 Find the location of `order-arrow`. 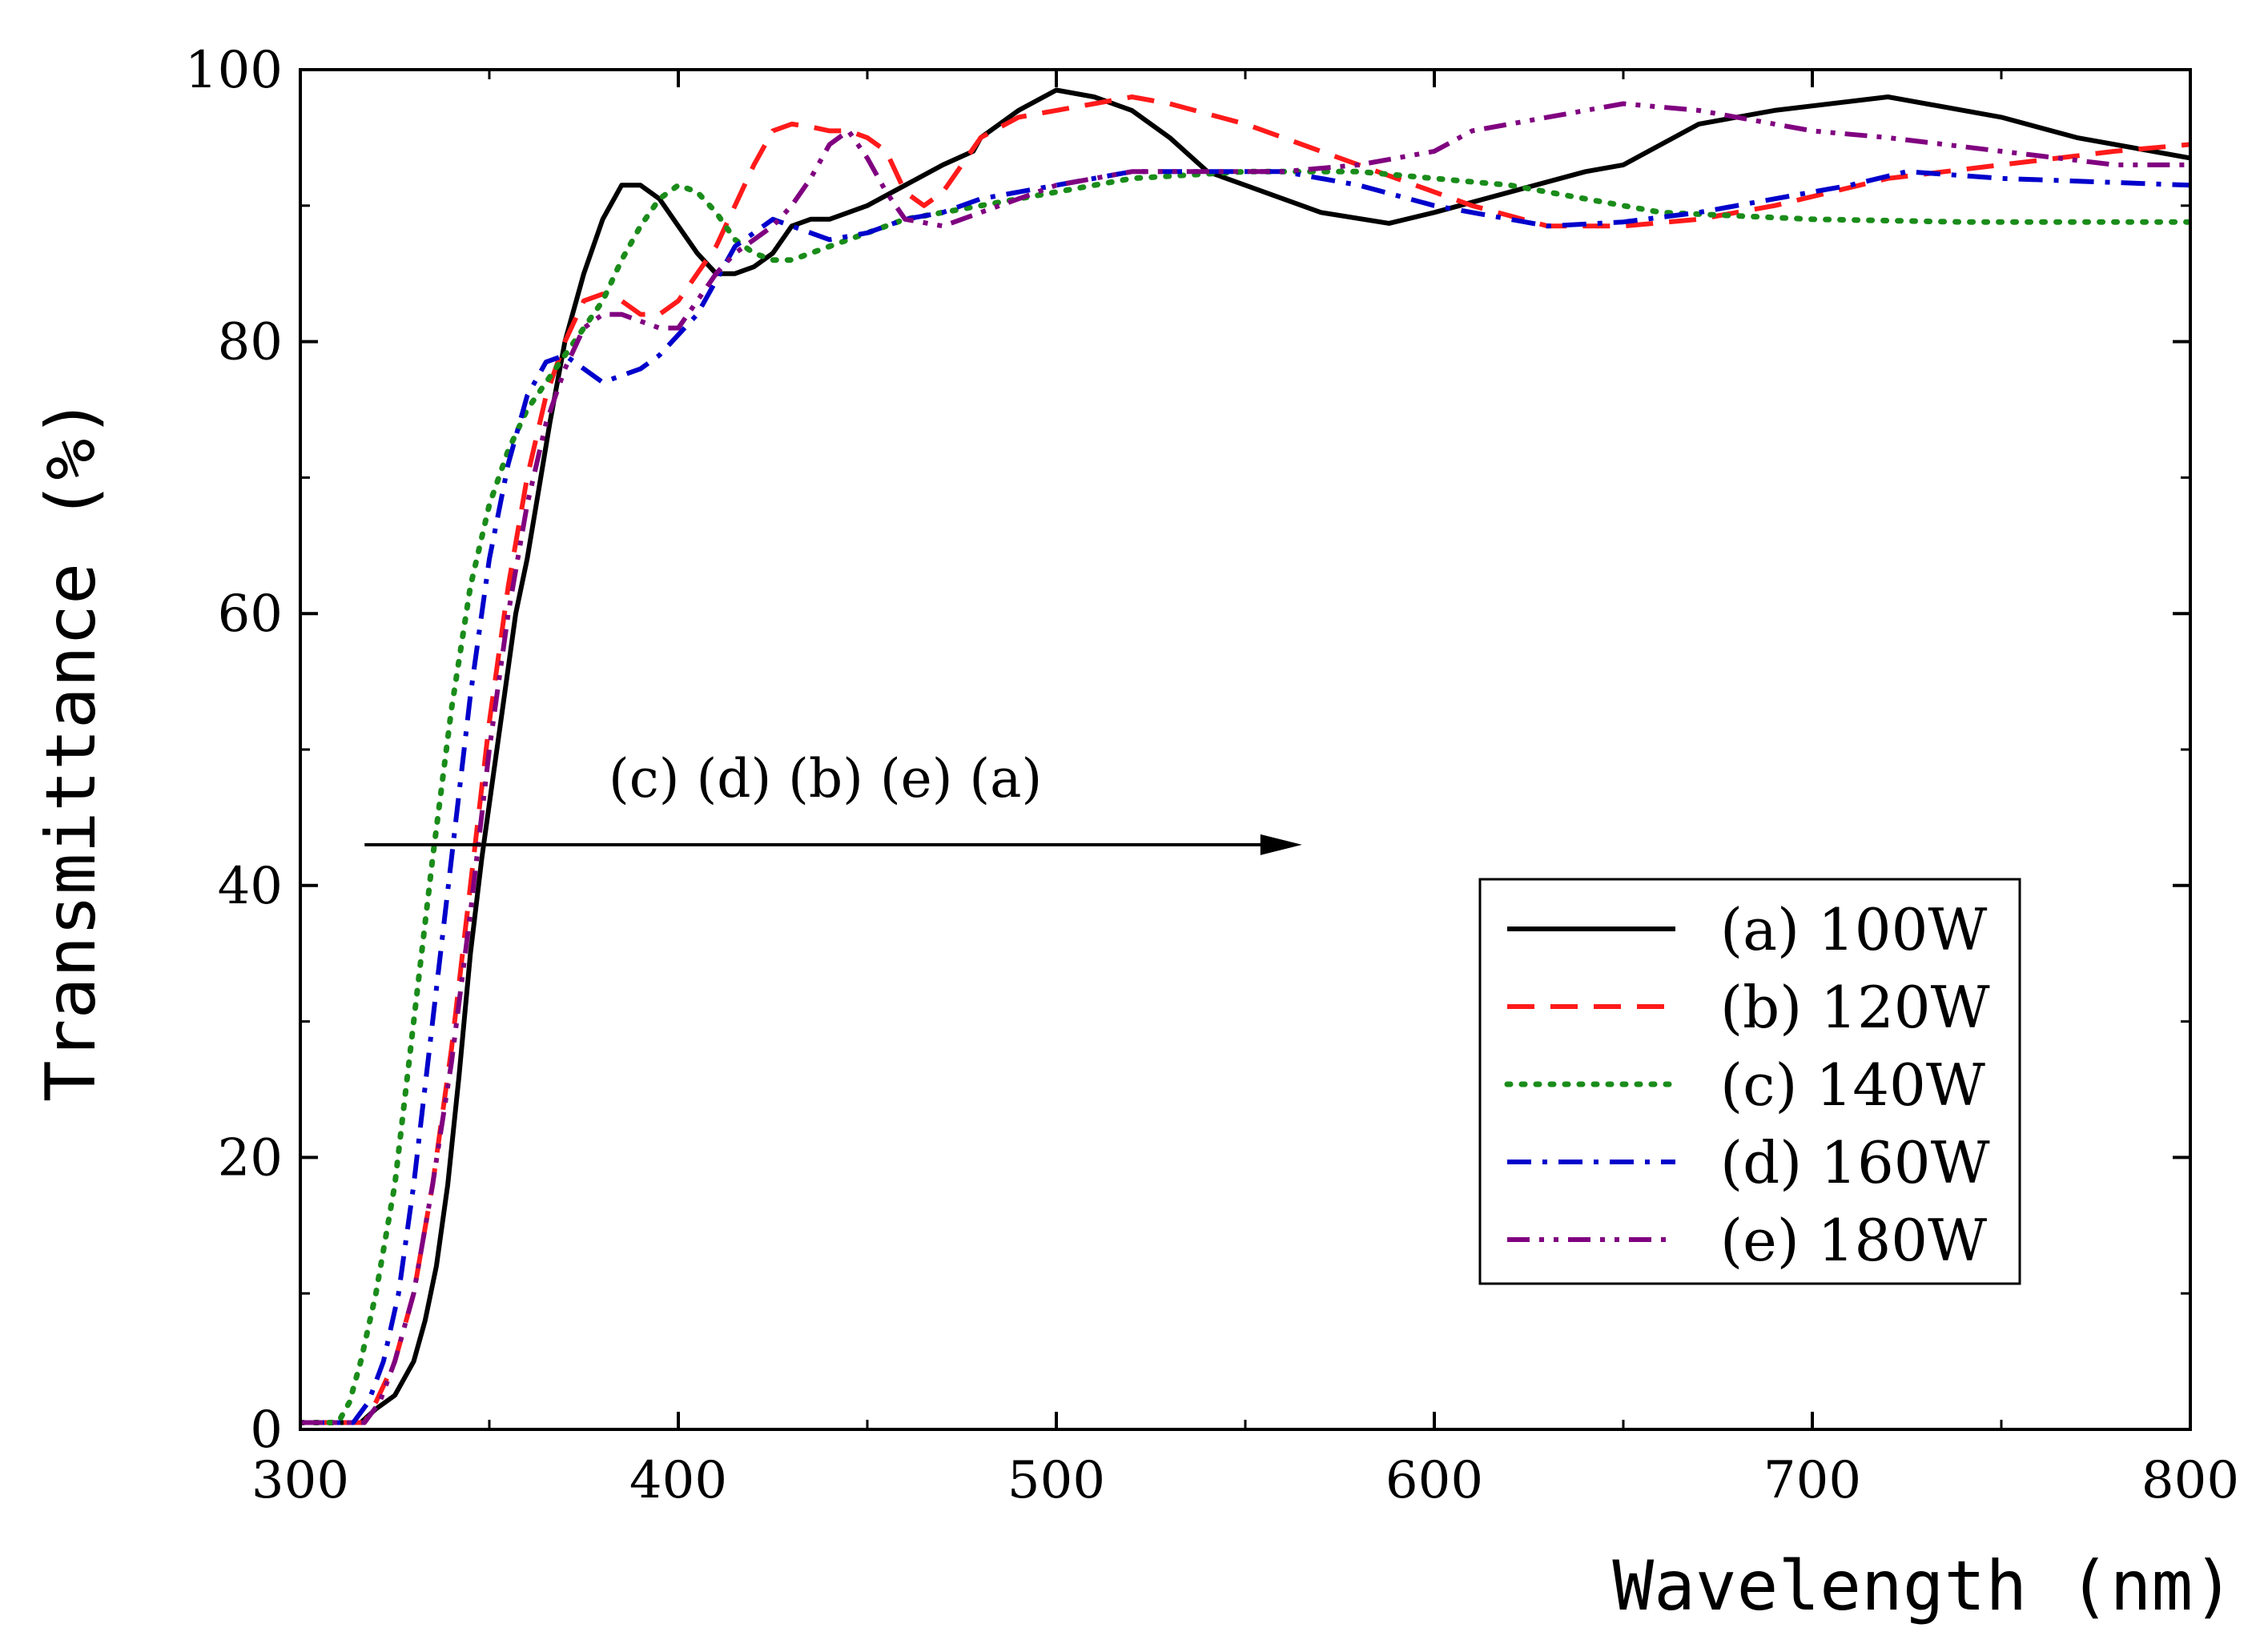

order-arrow is located at coordinates (833, 844).